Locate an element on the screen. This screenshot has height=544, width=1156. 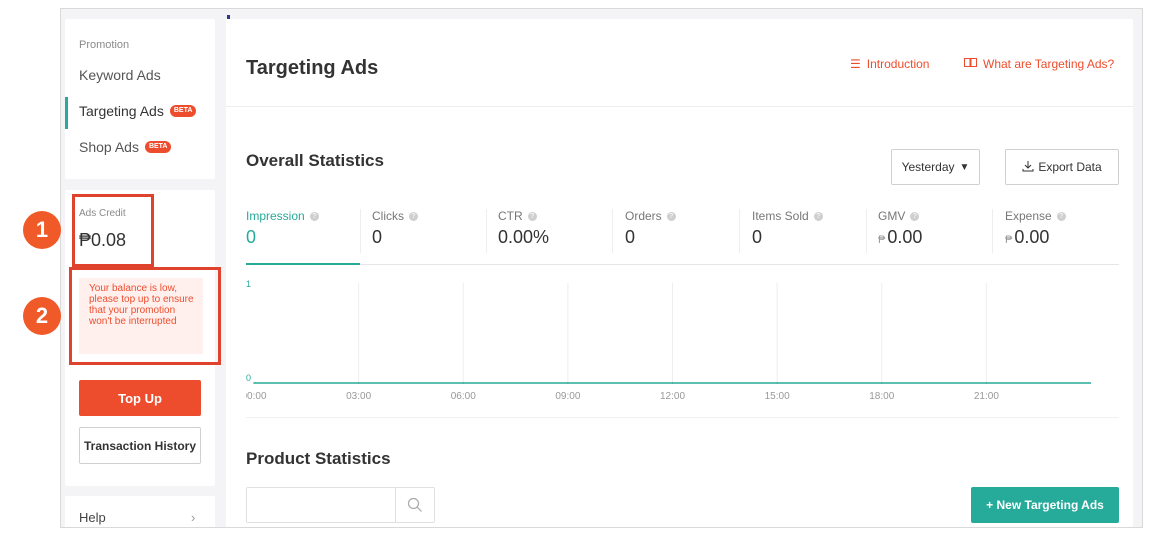
metric-label: CTR is located at coordinates (510, 216).